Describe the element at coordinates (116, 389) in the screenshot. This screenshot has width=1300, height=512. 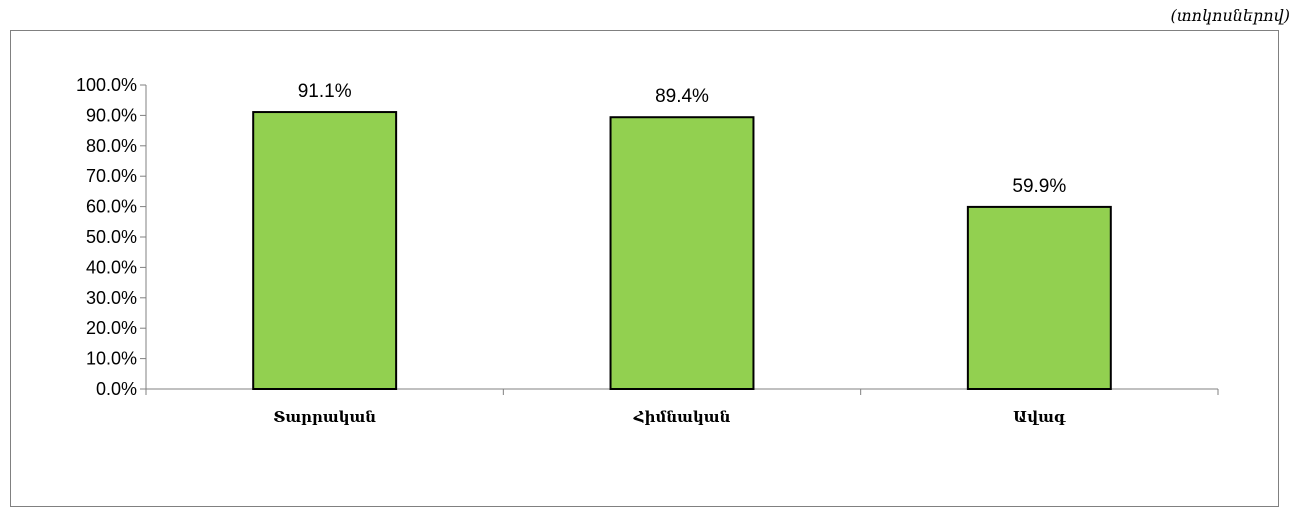
I see `y-tick-label: 0.0%` at that location.